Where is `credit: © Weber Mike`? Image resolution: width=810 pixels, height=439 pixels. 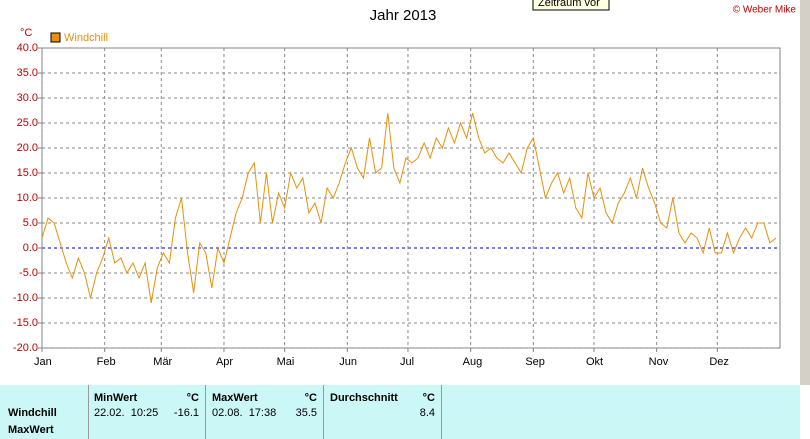 credit: © Weber Mike is located at coordinates (765, 10).